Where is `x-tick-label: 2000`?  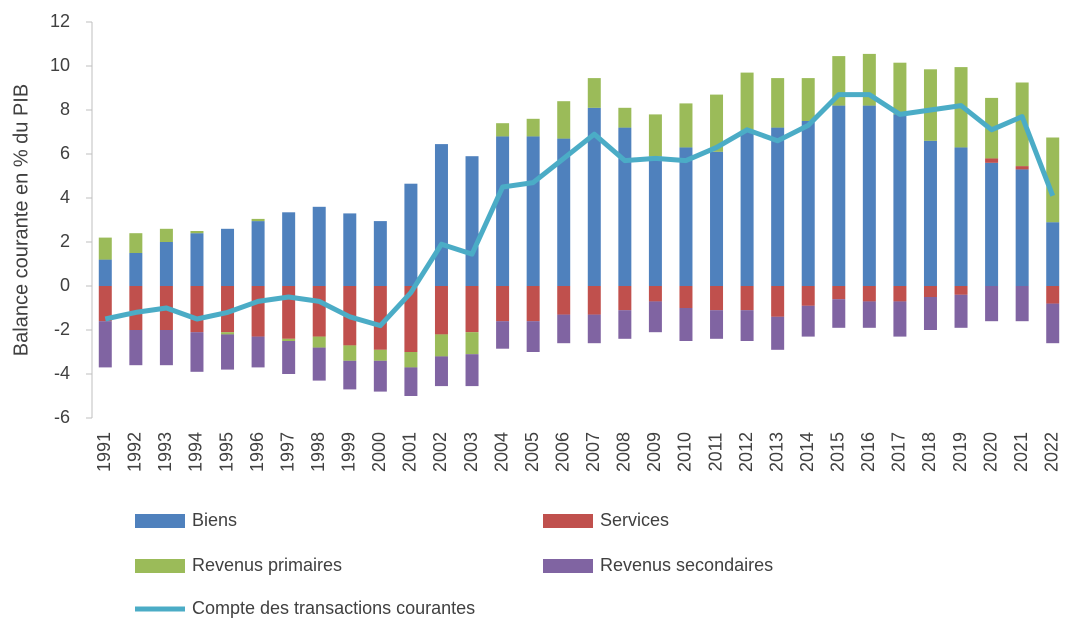
x-tick-label: 2000 is located at coordinates (379, 452).